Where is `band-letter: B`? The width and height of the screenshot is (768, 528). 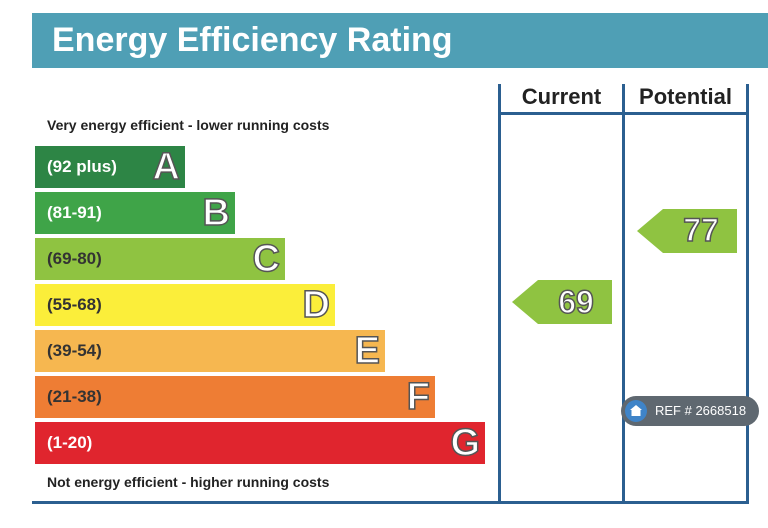
band-letter: B is located at coordinates (216, 213).